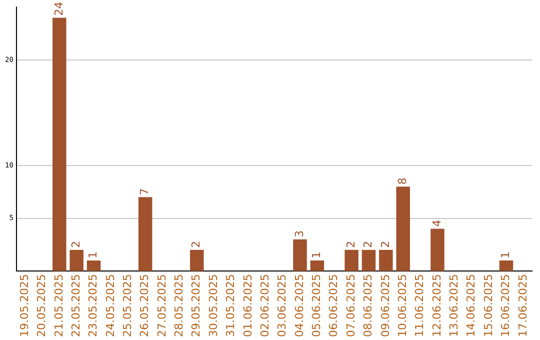 This screenshot has width=540, height=340. Describe the element at coordinates (110, 306) in the screenshot. I see `x-tick-label: 24.05.2025` at that location.